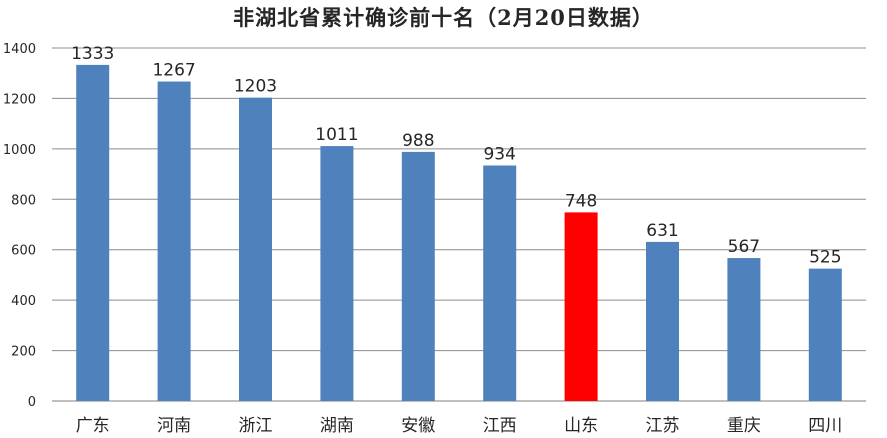 The height and width of the screenshot is (438, 887). What do you see at coordinates (256, 426) in the screenshot?
I see `x-tick-label: 浙江` at bounding box center [256, 426].